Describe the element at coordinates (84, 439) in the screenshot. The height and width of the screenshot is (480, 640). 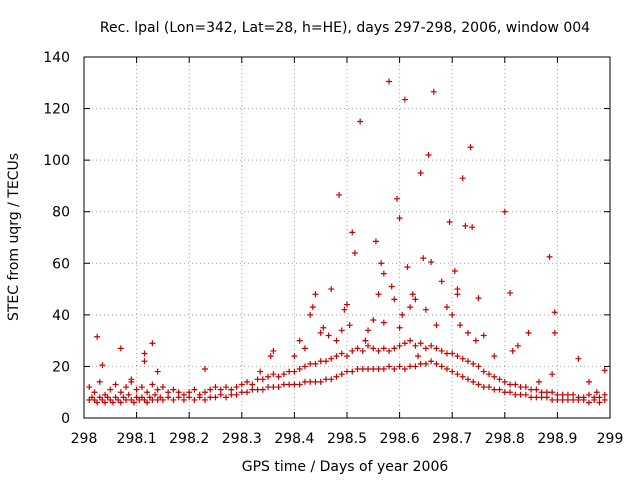
I see `x-tick-label: 298` at that location.